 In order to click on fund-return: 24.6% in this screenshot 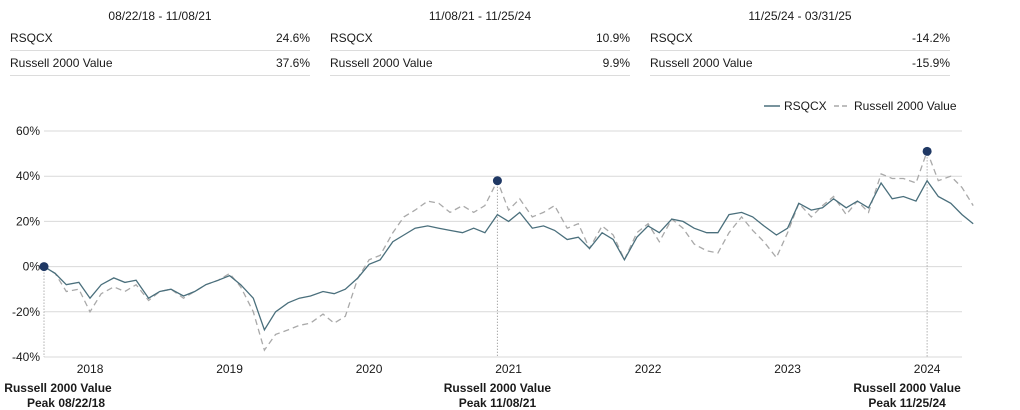, I will do `click(292, 38)`.